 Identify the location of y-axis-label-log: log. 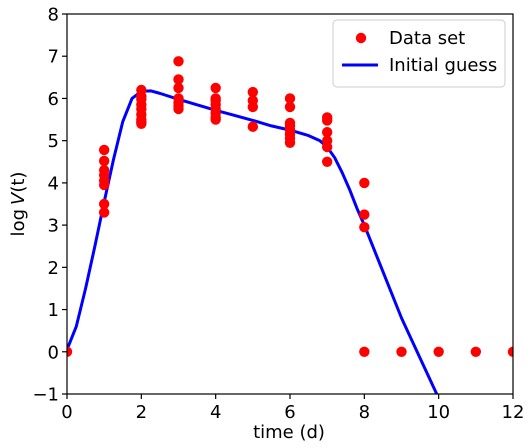
(18, 222).